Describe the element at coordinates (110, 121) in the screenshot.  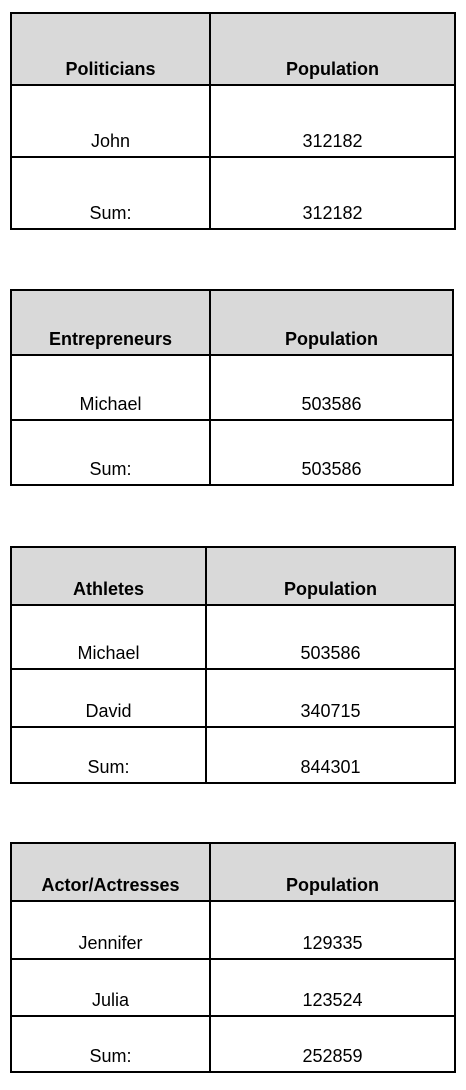
I see `name-cell: John` at that location.